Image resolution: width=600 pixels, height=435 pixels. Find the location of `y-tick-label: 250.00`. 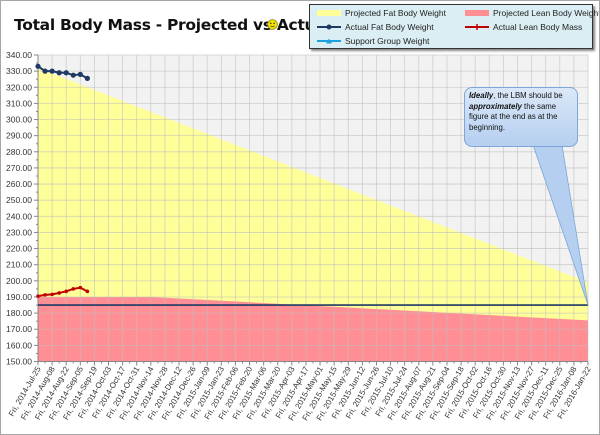

y-tick-label: 250.00 is located at coordinates (19, 200).